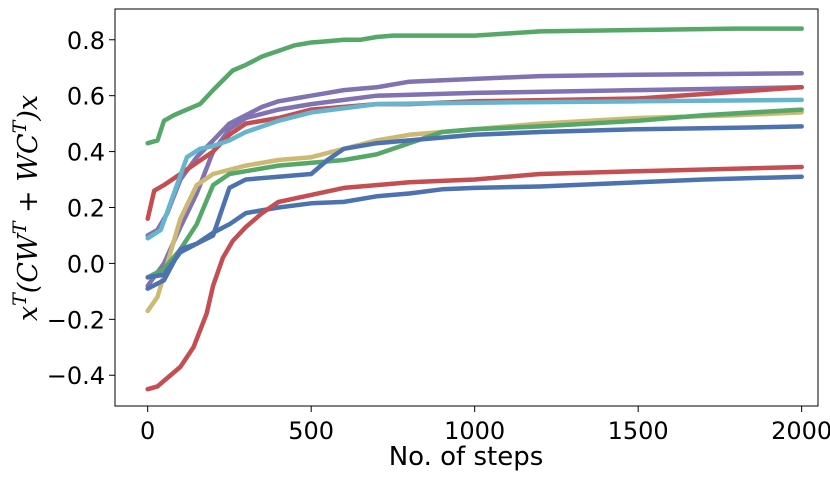 The width and height of the screenshot is (830, 479). What do you see at coordinates (86, 153) in the screenshot?
I see `y-tick-label: 0.4` at bounding box center [86, 153].